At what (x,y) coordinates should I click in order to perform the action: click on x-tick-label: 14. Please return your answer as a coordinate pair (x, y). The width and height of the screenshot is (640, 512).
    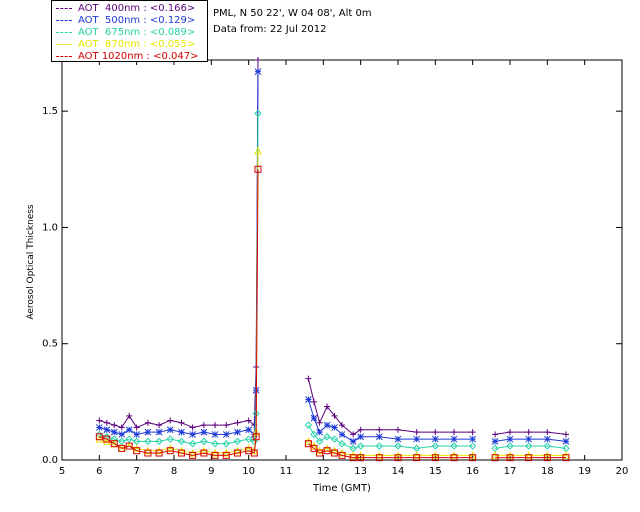
    Looking at the image, I should click on (398, 471).